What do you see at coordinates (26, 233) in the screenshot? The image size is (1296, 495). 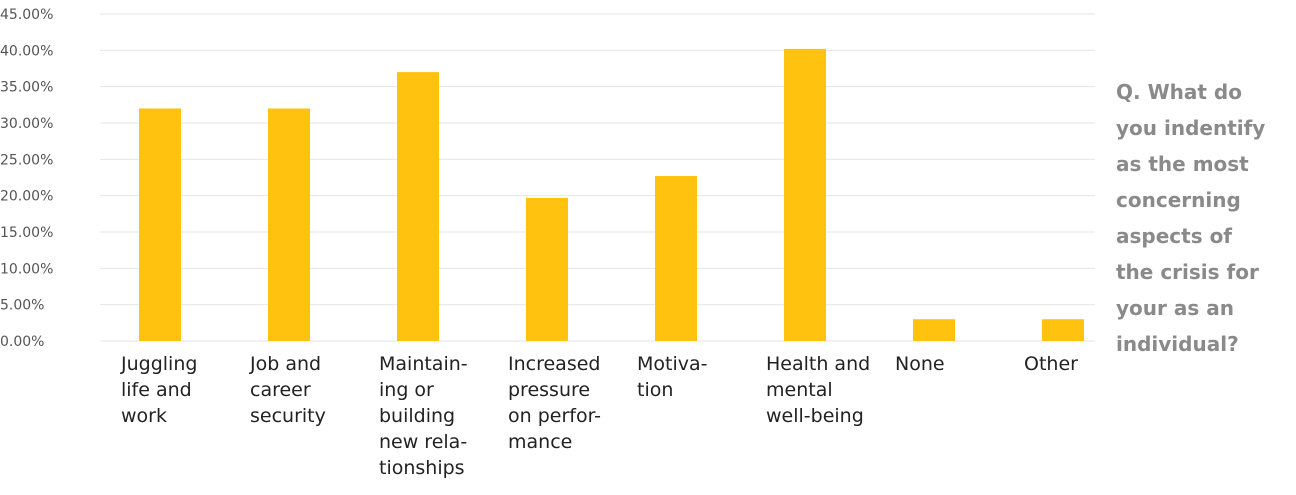 I see `y-tick-label: 15.00%` at bounding box center [26, 233].